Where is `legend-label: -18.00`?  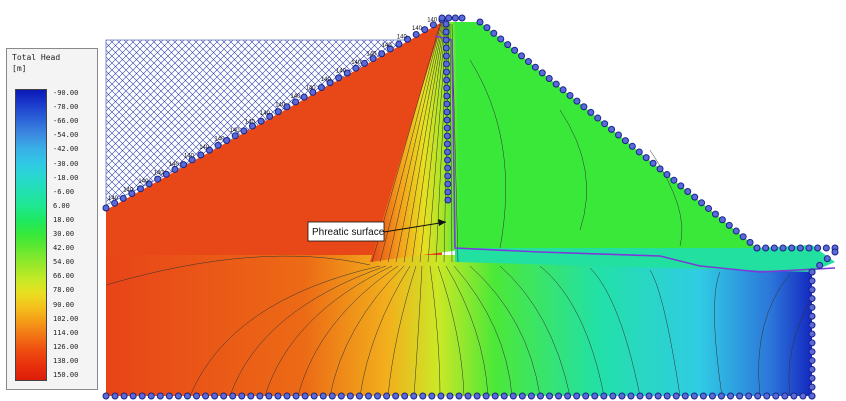 legend-label: -18.00 is located at coordinates (66, 177).